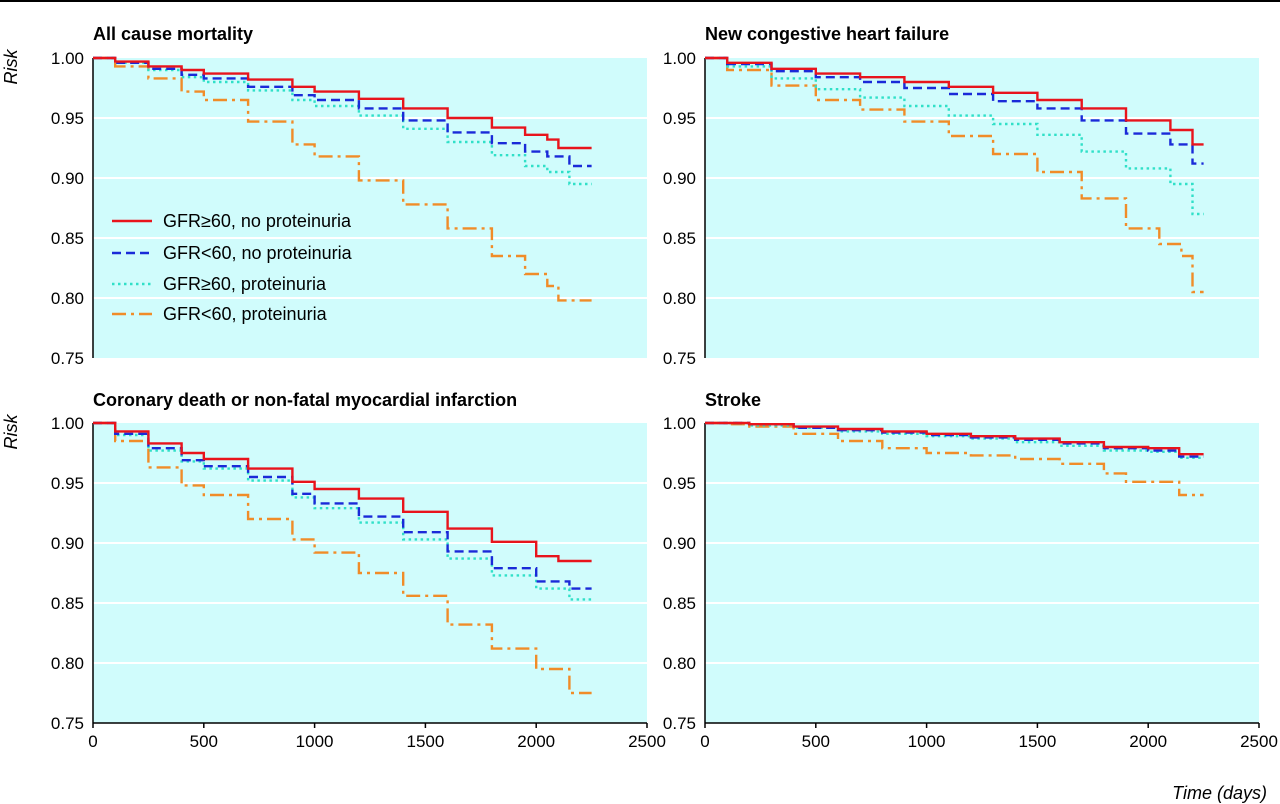 Image resolution: width=1280 pixels, height=804 pixels. Describe the element at coordinates (257, 221) in the screenshot. I see `legend-label-gfr60-no-proteinuria: GFR≥60, no proteinuria` at that location.